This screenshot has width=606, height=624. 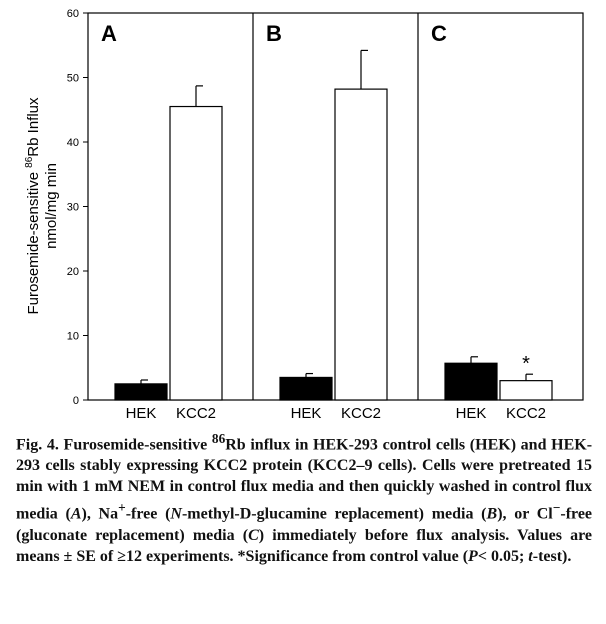 What do you see at coordinates (274, 33) in the screenshot?
I see `panel-letter: B` at bounding box center [274, 33].